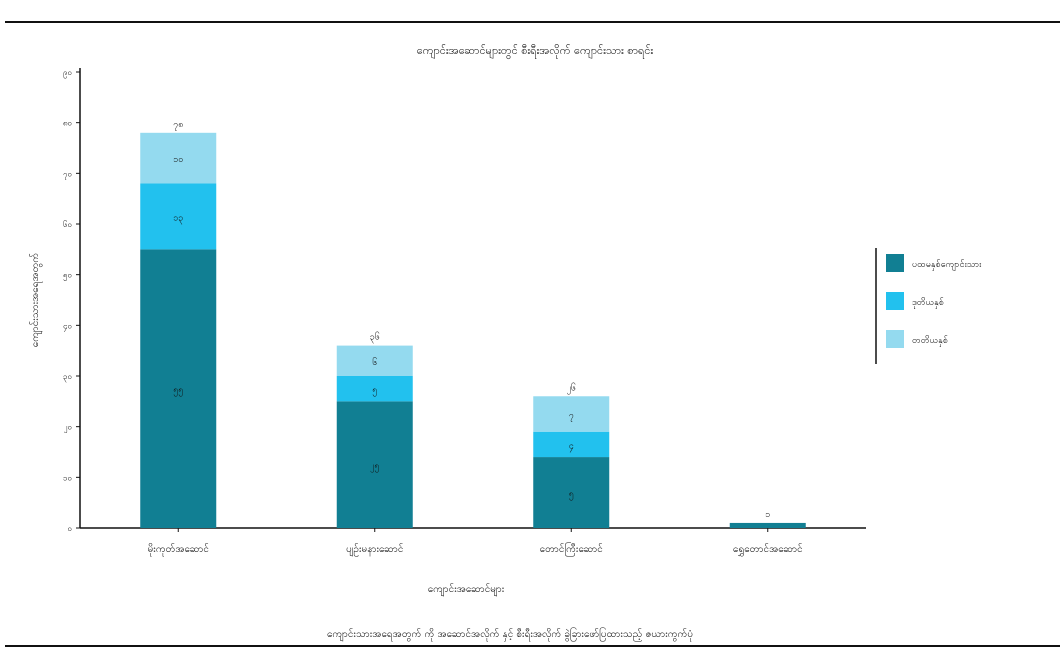  Describe the element at coordinates (67, 377) in the screenshot. I see `y-tick-label: ၃၀` at that location.